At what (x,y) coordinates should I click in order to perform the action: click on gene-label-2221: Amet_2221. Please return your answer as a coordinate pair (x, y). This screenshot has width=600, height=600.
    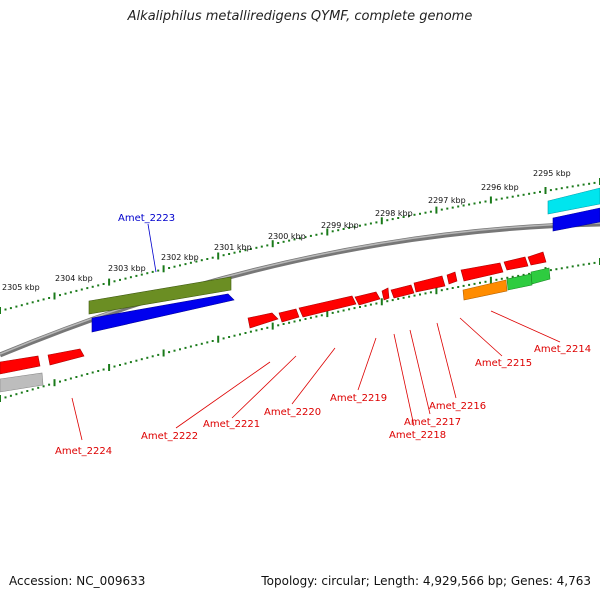
    Looking at the image, I should click on (231, 424).